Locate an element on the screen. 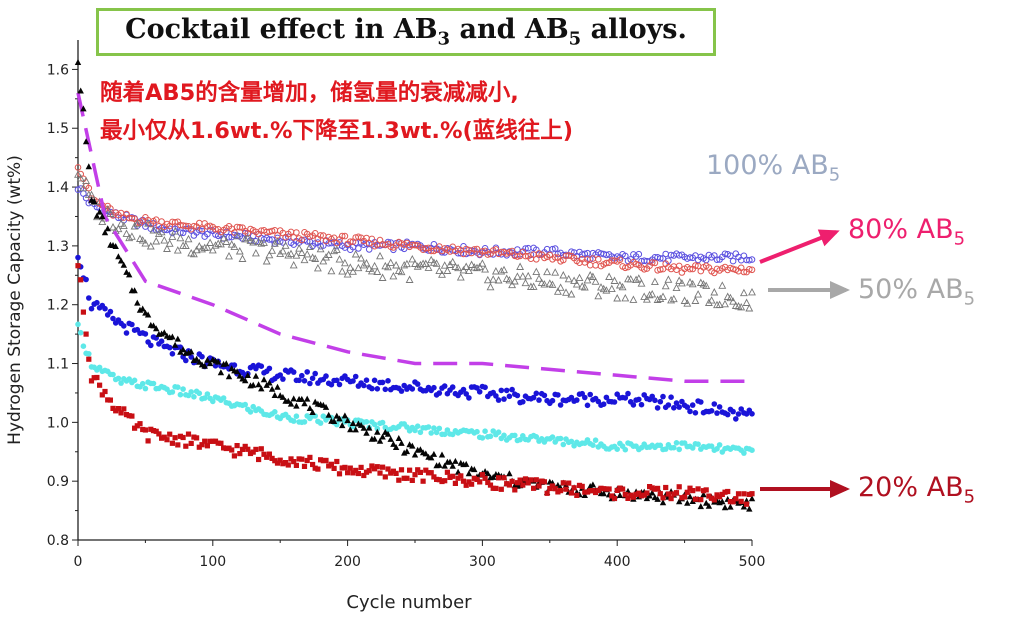 The height and width of the screenshot is (619, 1024). x-tick-label: 500 is located at coordinates (752, 562).